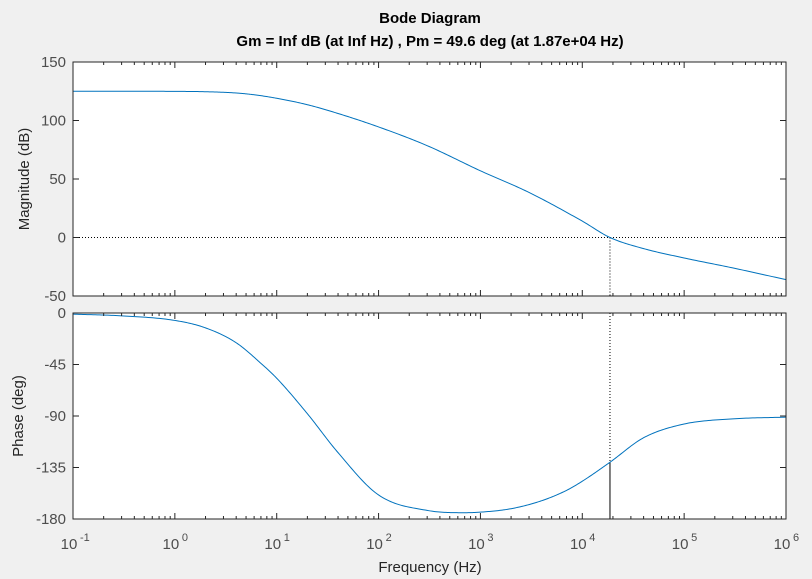 This screenshot has width=812, height=579. What do you see at coordinates (51, 519) in the screenshot?
I see `phase-y-tick-label: -180` at bounding box center [51, 519].